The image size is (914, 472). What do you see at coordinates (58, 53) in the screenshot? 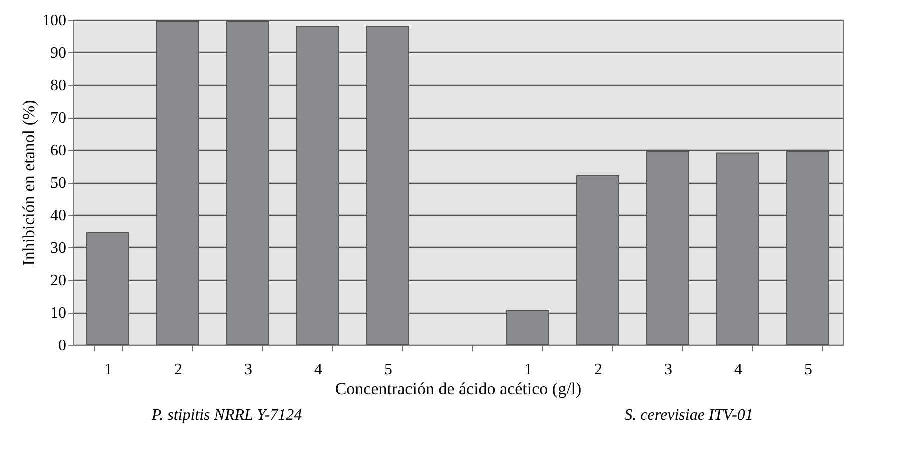
I see `y-tick-label: 90` at bounding box center [58, 53].